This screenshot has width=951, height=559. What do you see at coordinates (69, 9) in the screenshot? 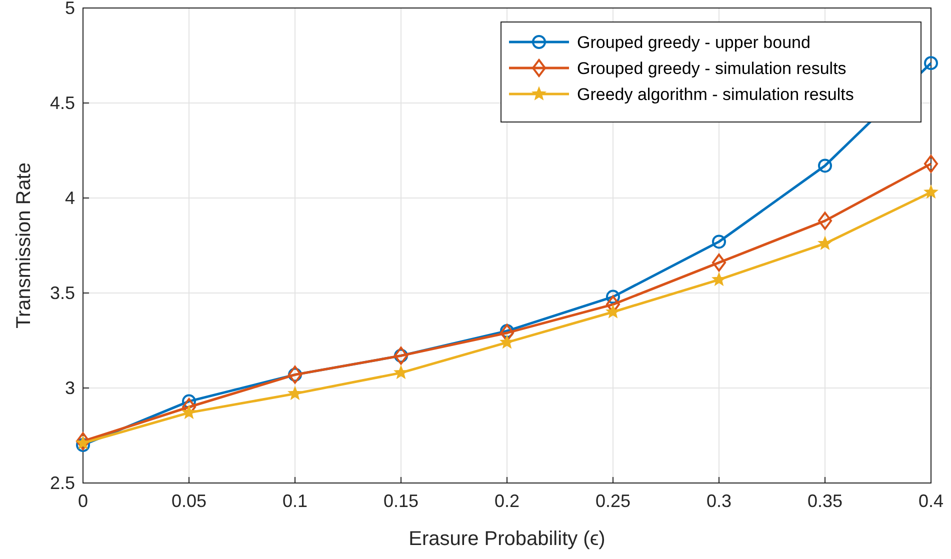
I see `y-tick-label: 5` at bounding box center [69, 9].